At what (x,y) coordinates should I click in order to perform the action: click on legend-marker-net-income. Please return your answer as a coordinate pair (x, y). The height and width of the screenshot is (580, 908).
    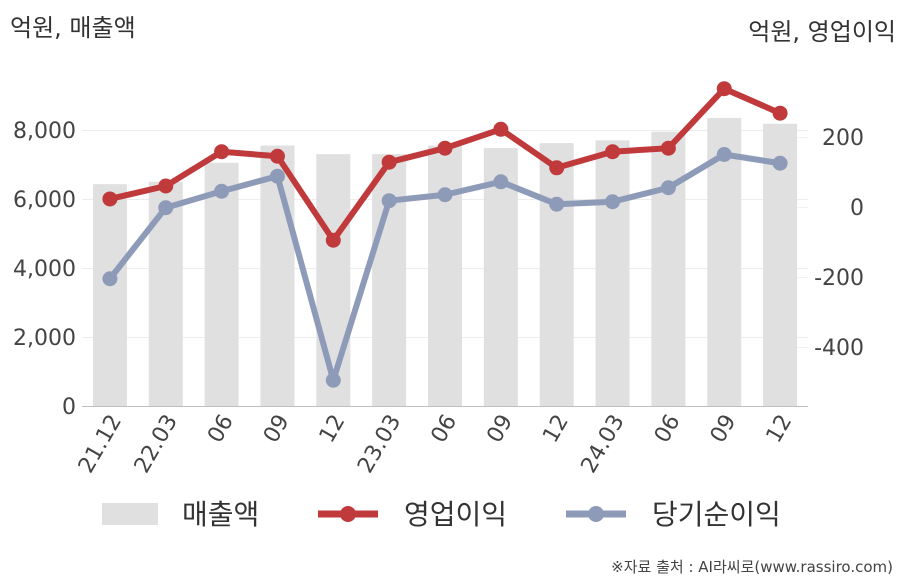
    Looking at the image, I should click on (596, 514).